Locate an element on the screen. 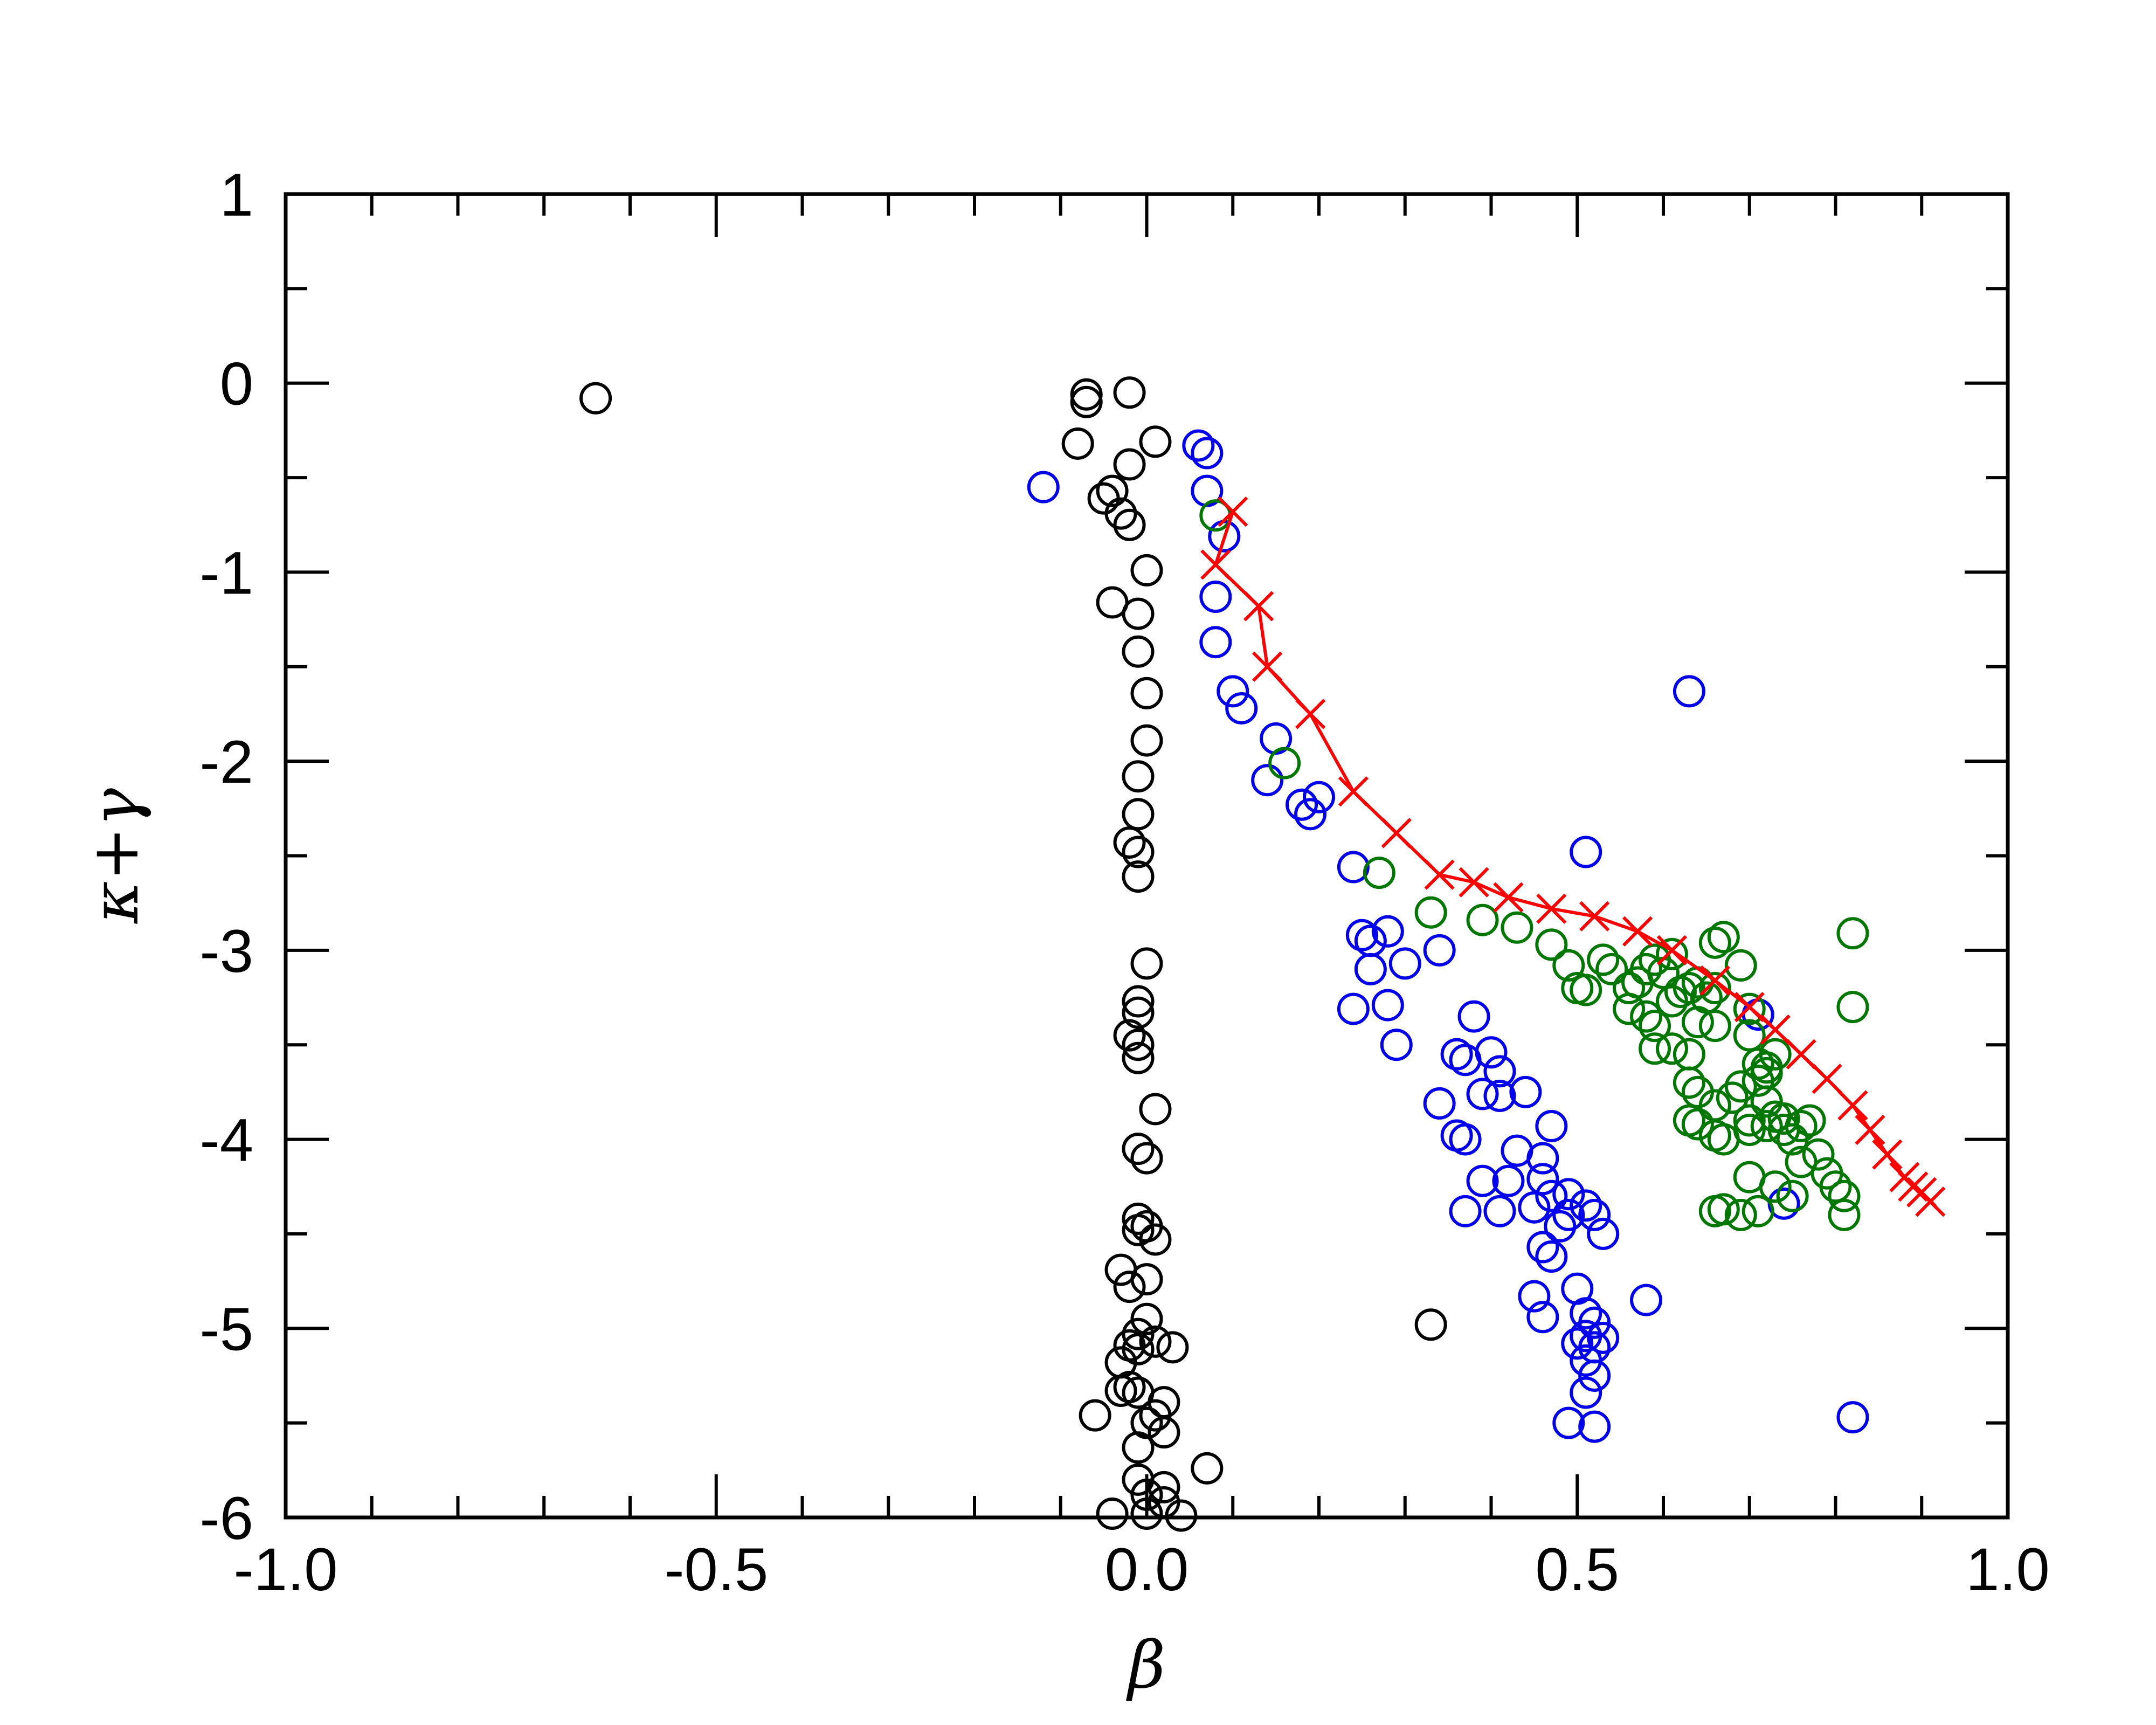 The width and height of the screenshot is (2156, 1725). y-axis-label: κ+γ is located at coordinates (115, 856).